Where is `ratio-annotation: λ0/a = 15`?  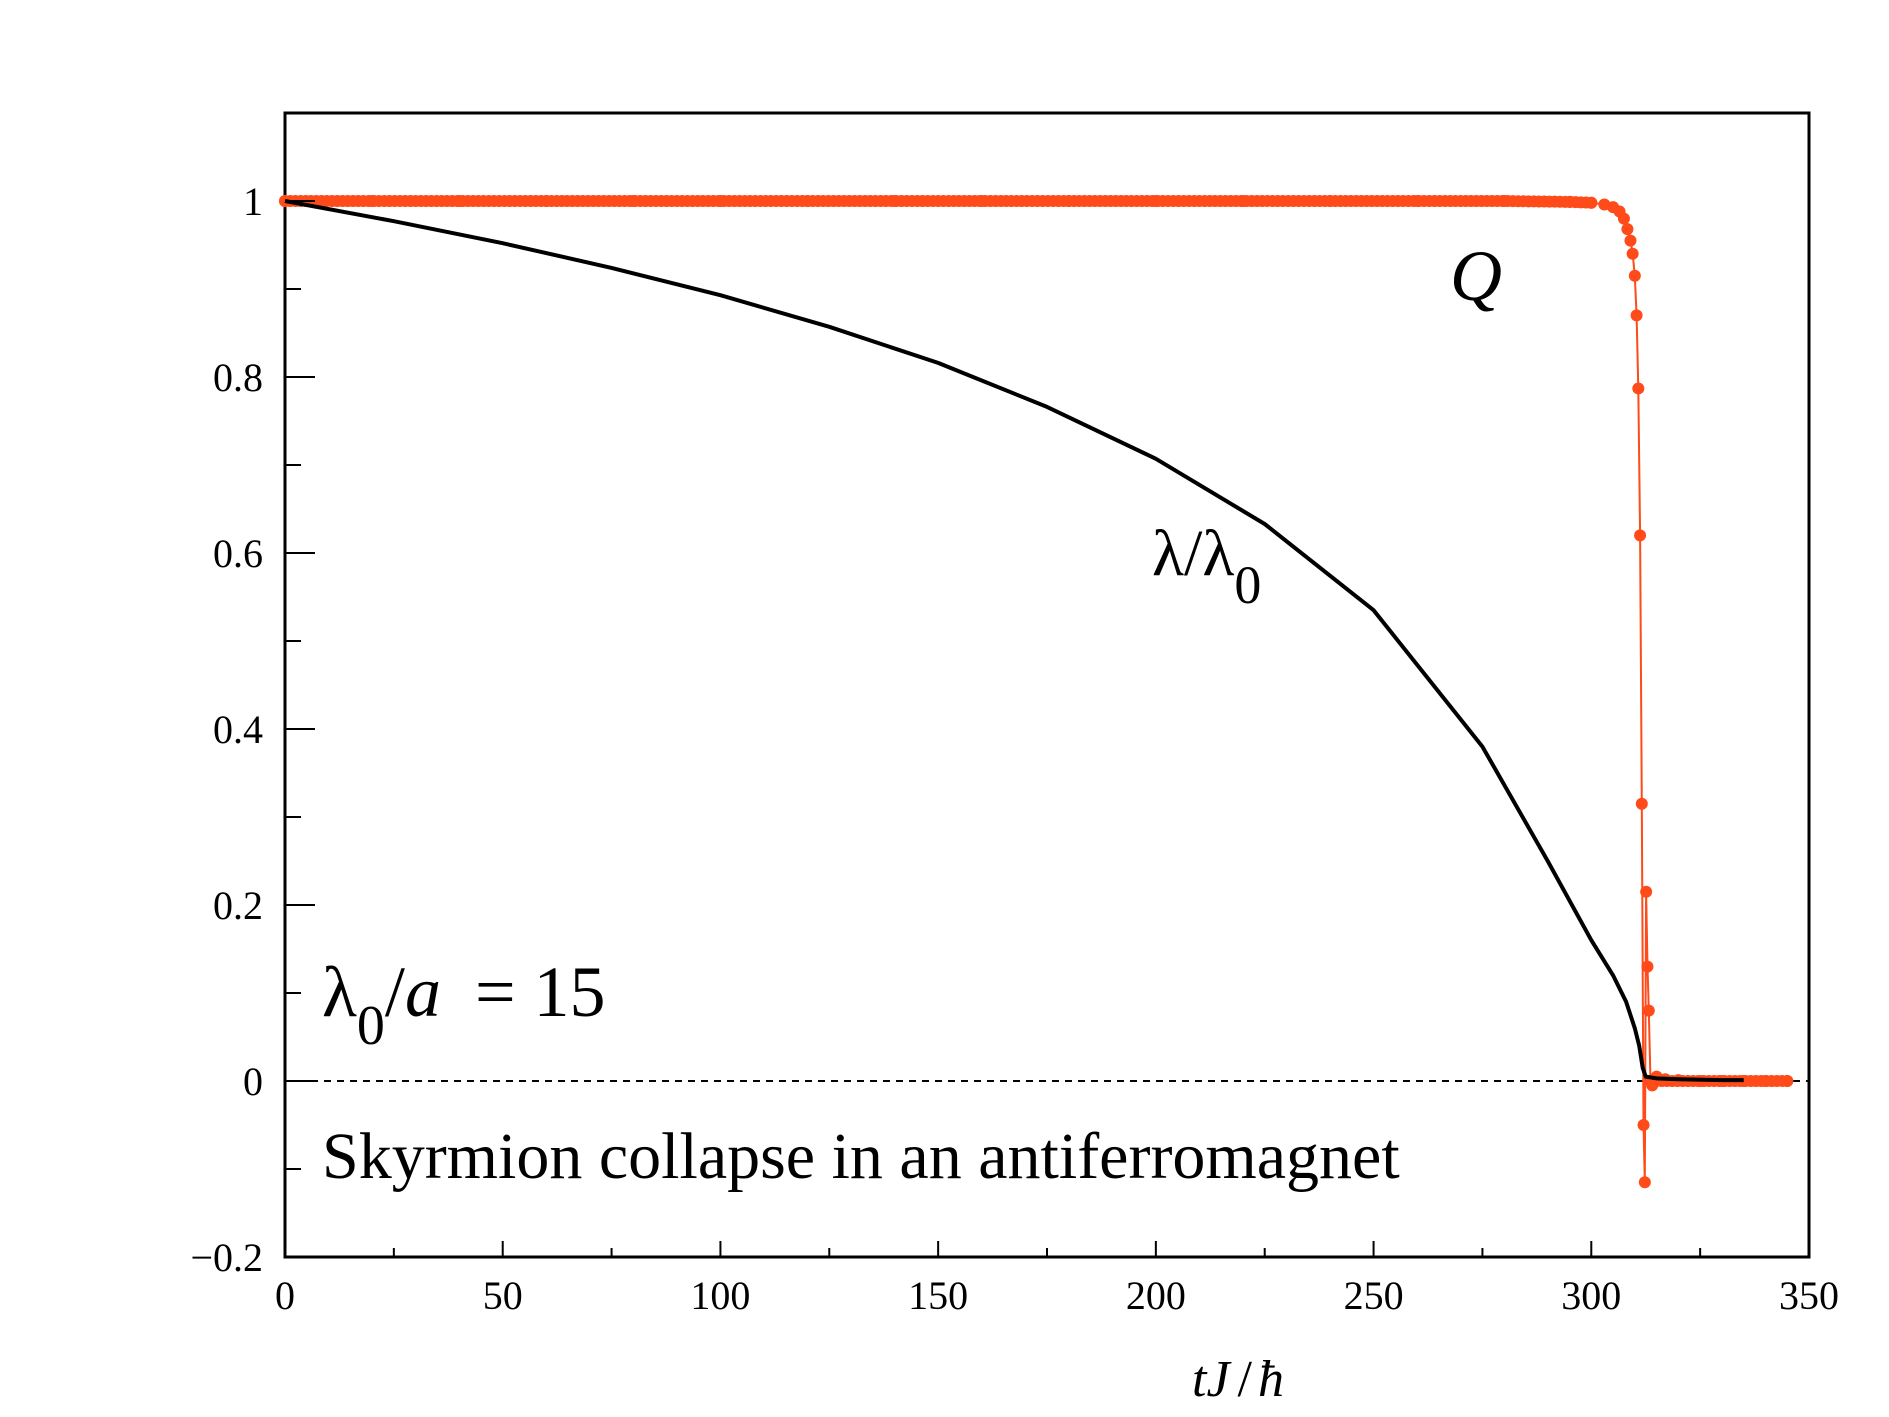 ratio-annotation: λ0/a = 15 is located at coordinates (464, 1004).